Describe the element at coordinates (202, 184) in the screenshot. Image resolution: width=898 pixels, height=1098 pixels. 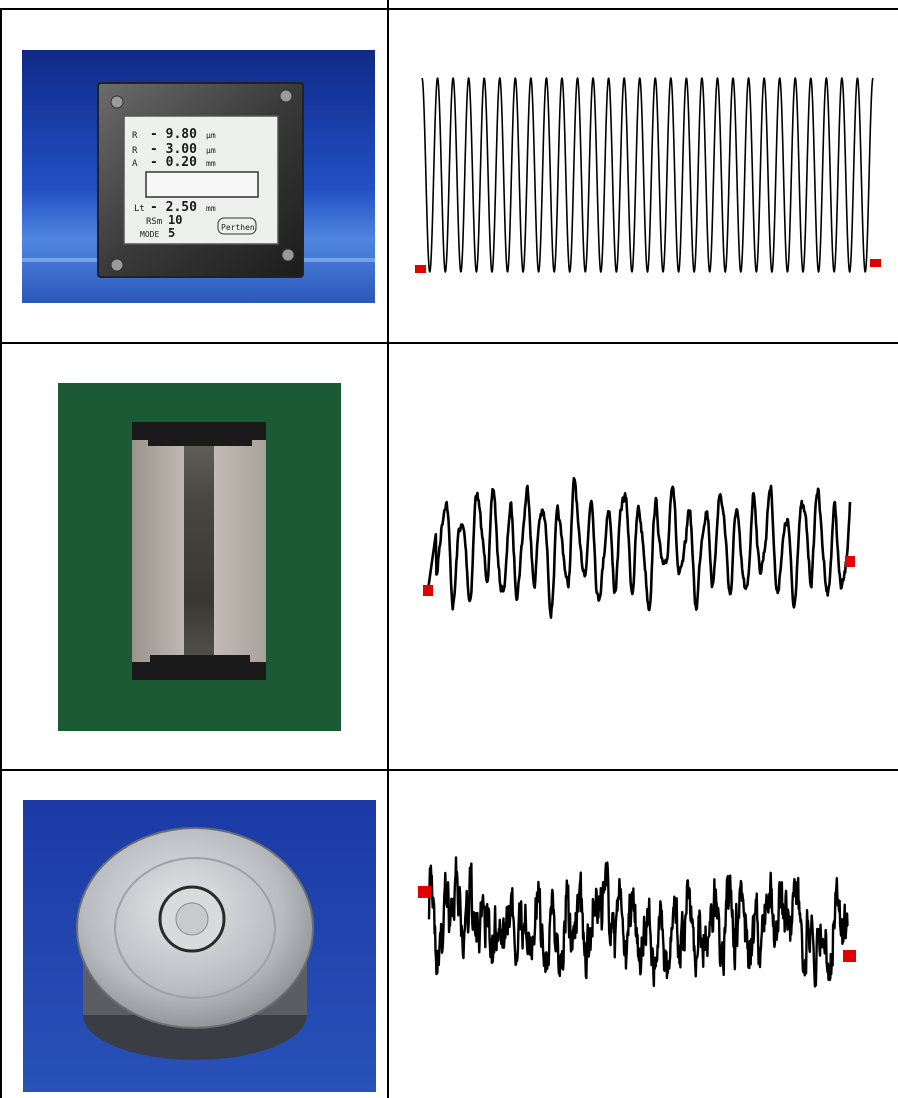
I see `lcd-input-box` at that location.